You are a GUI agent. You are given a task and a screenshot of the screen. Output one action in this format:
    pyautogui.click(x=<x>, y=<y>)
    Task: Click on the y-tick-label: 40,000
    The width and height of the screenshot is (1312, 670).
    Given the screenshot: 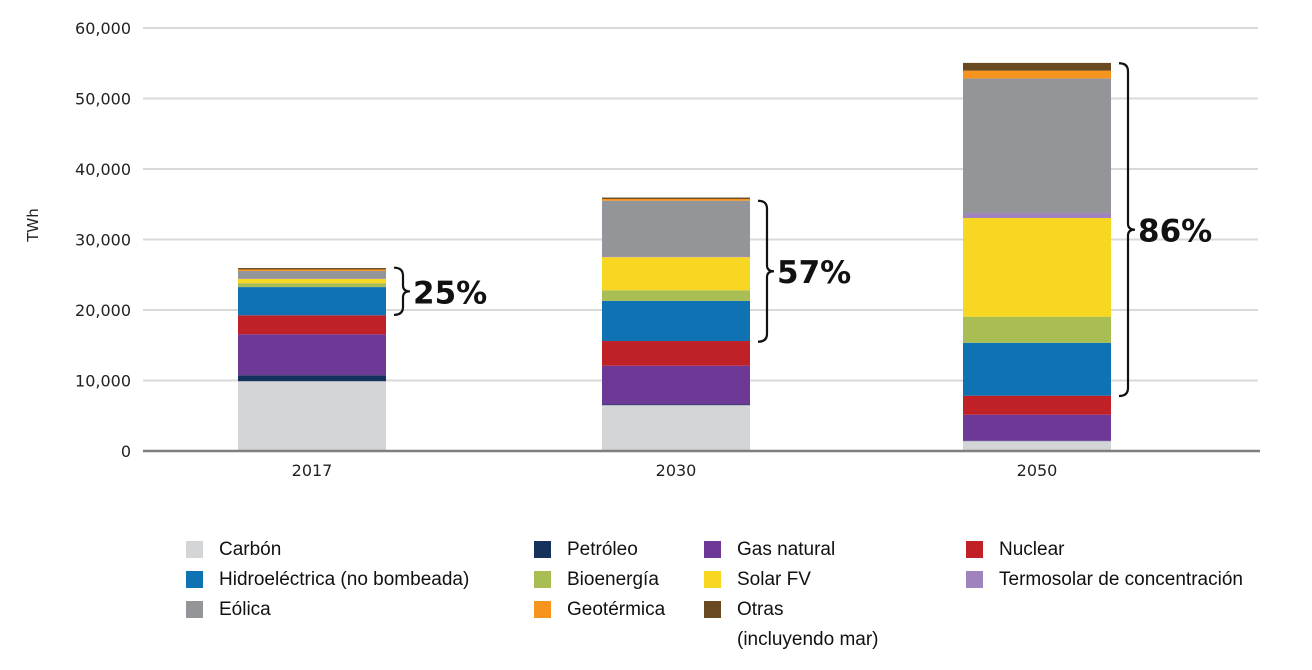 What is the action you would take?
    pyautogui.click(x=103, y=169)
    